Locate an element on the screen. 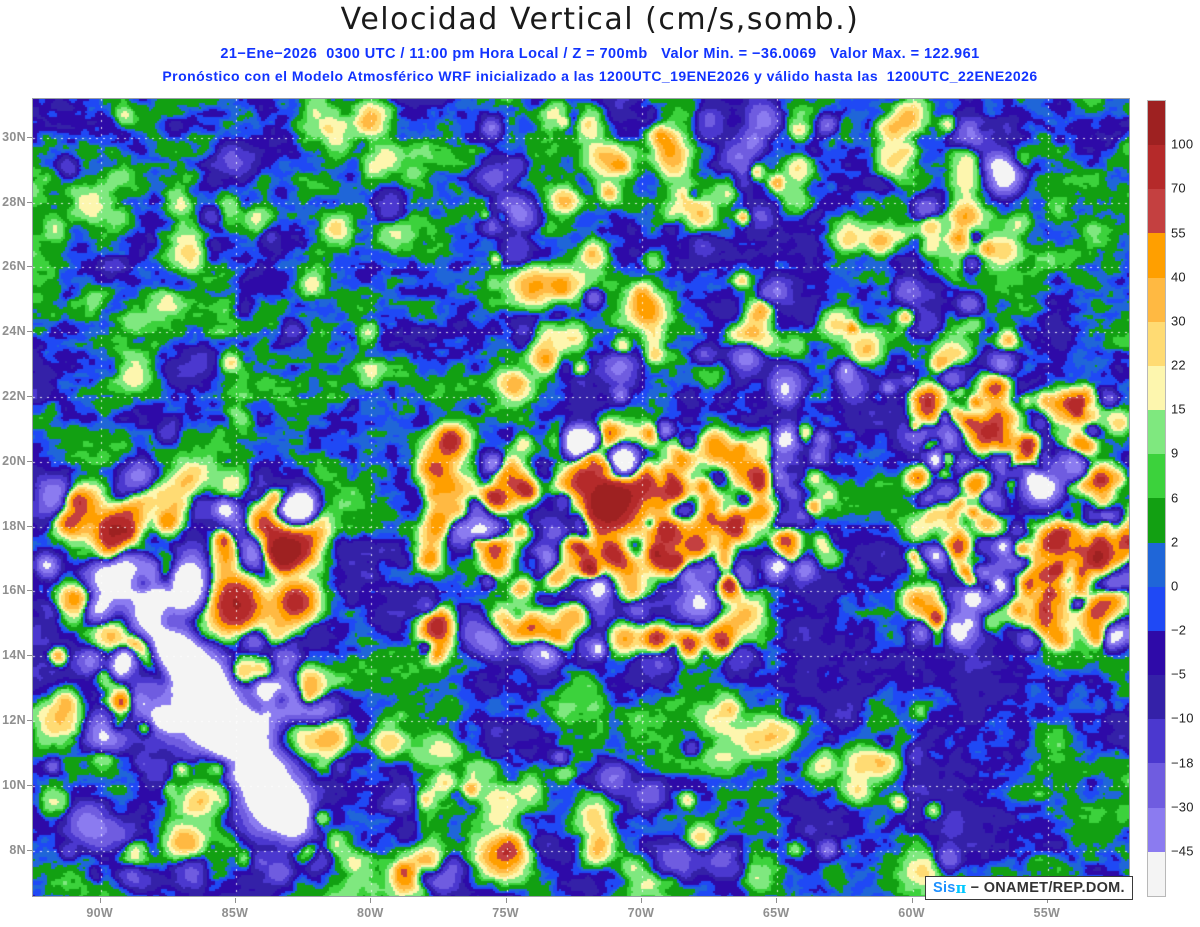 This screenshot has height=927, width=1200. lat-tick-label: 20N is located at coordinates (14, 460).